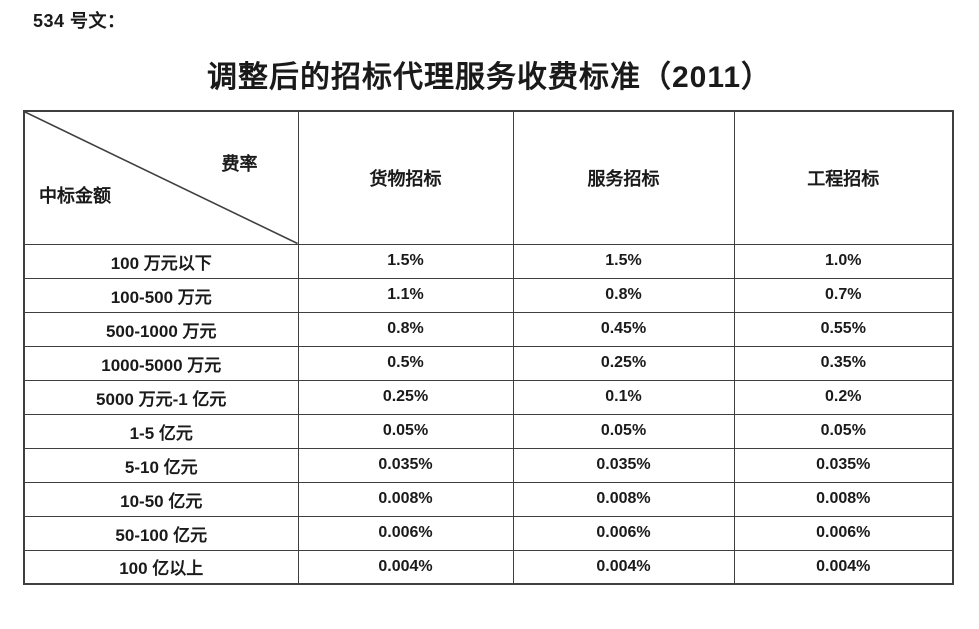 The image size is (979, 629). I want to click on table-row: 500-1000 万元 0.8% 0.45% 0.55%, so click(488, 329).